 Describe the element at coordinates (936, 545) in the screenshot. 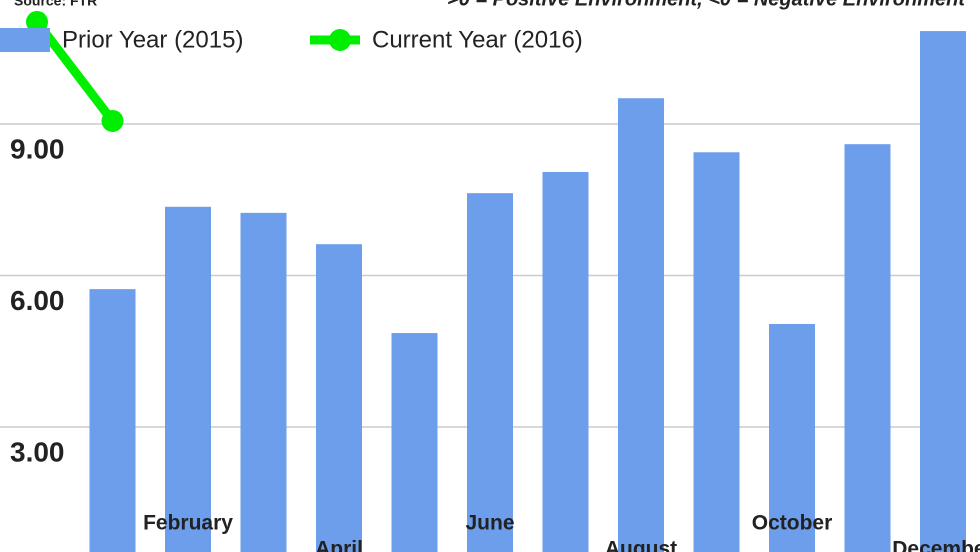

I see `x-tick-label: December` at that location.